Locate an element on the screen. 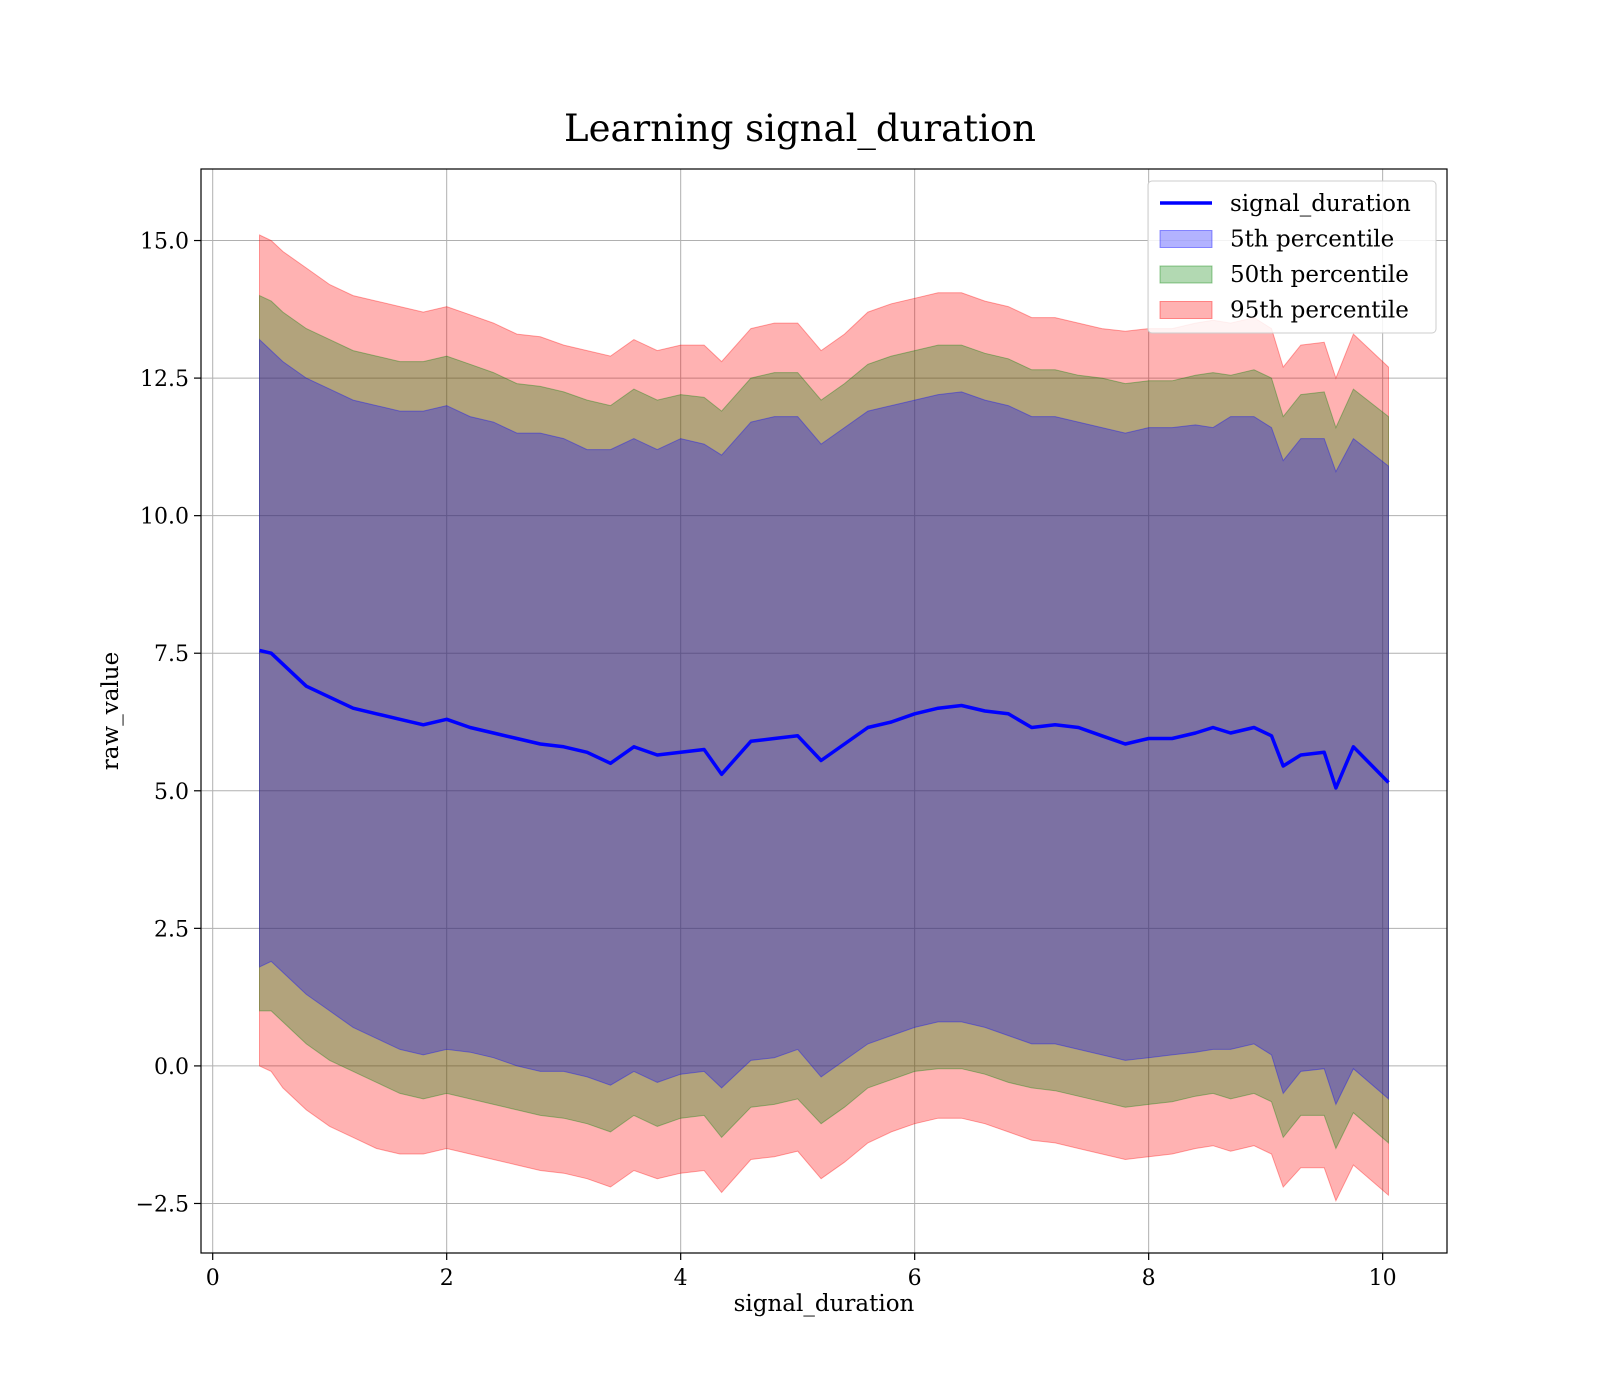 The width and height of the screenshot is (1600, 1400). x-tick-label: 8 is located at coordinates (1149, 1278).